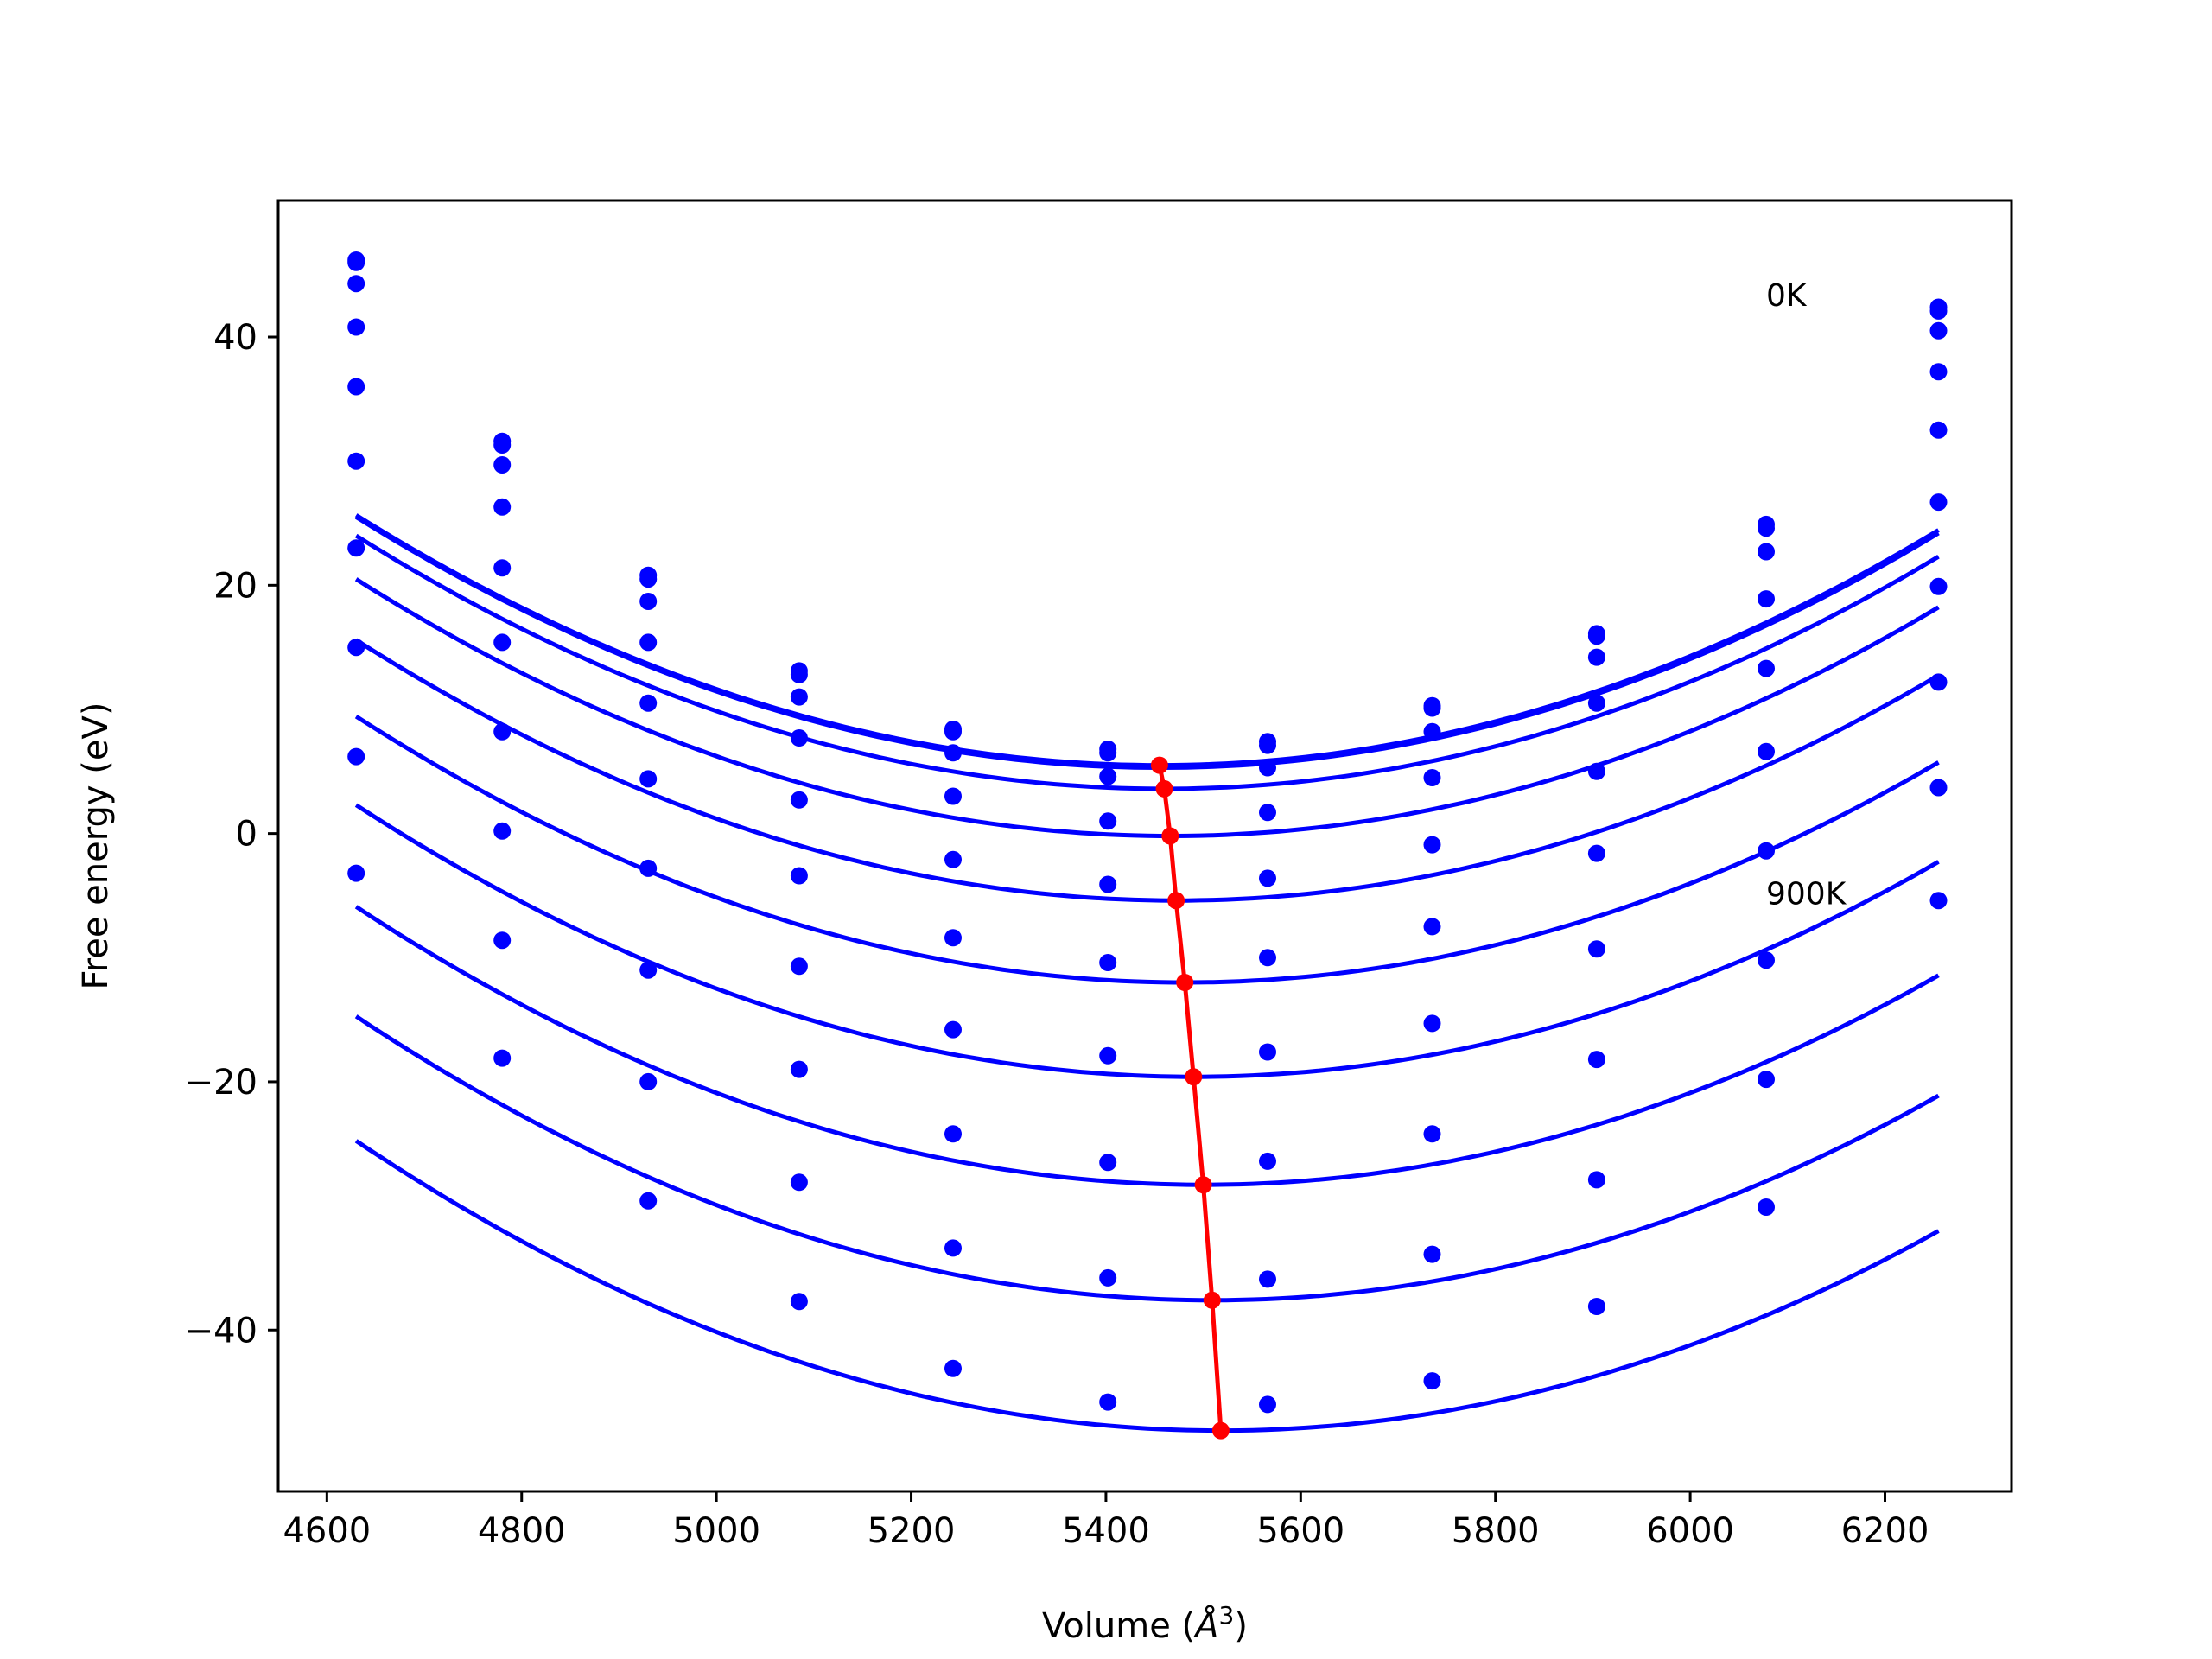 This screenshot has height=1659, width=2212. Describe the element at coordinates (1690, 1531) in the screenshot. I see `x-tick-label-6000: 6000` at that location.